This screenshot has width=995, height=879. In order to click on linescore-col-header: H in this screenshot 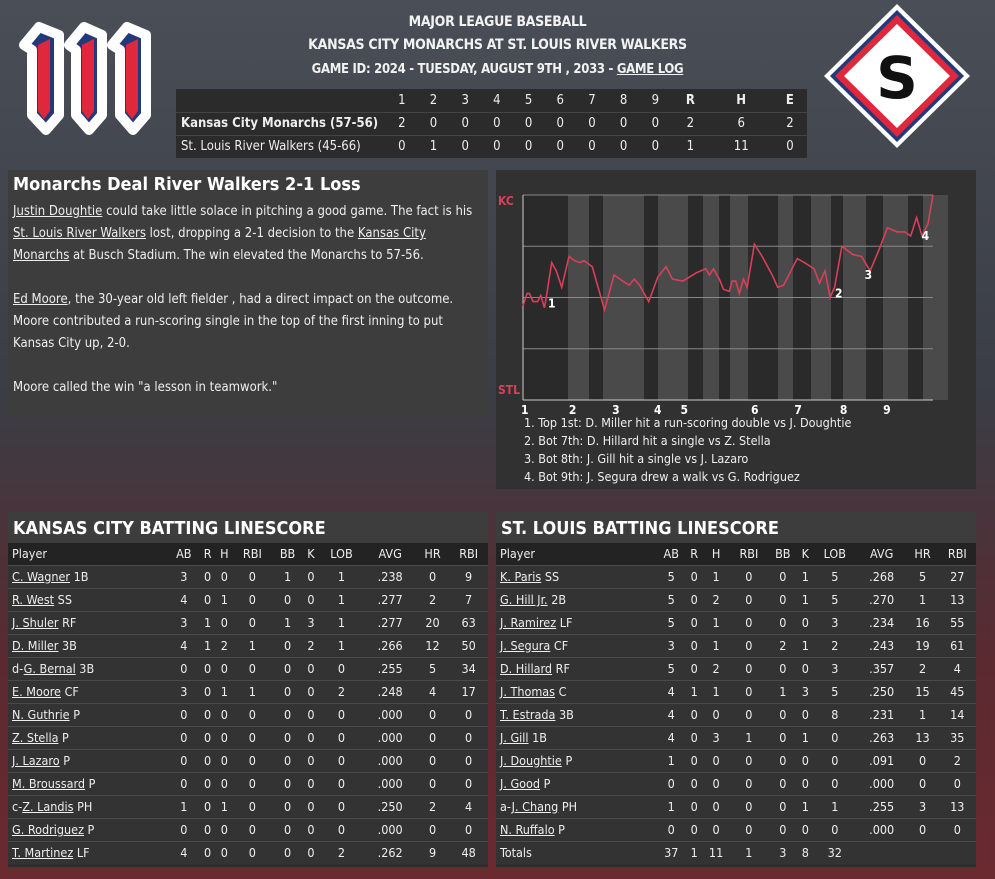, I will do `click(741, 100)`.